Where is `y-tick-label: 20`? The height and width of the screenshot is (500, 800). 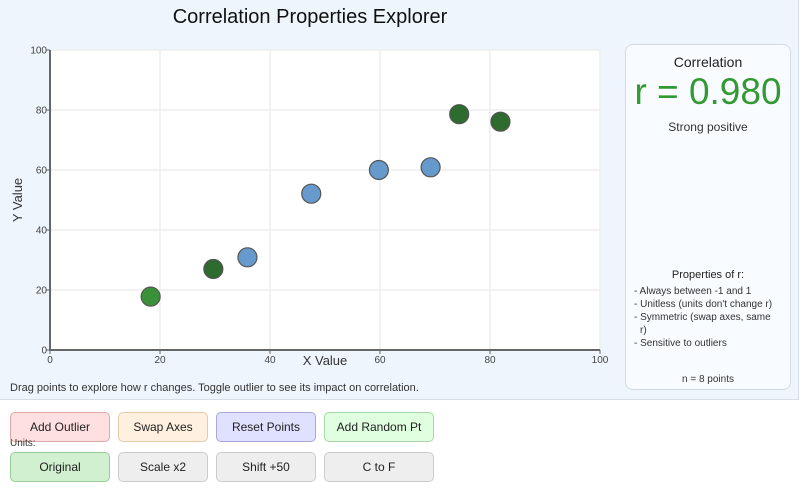
y-tick-label: 20 is located at coordinates (42, 291).